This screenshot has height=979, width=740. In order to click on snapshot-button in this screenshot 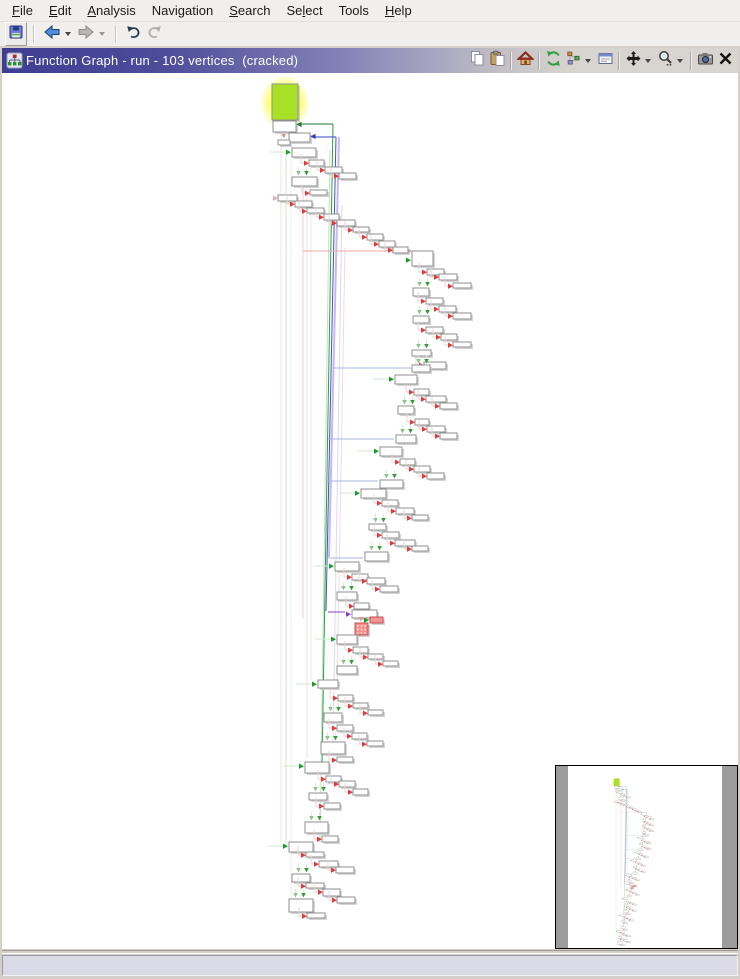, I will do `click(705, 61)`.